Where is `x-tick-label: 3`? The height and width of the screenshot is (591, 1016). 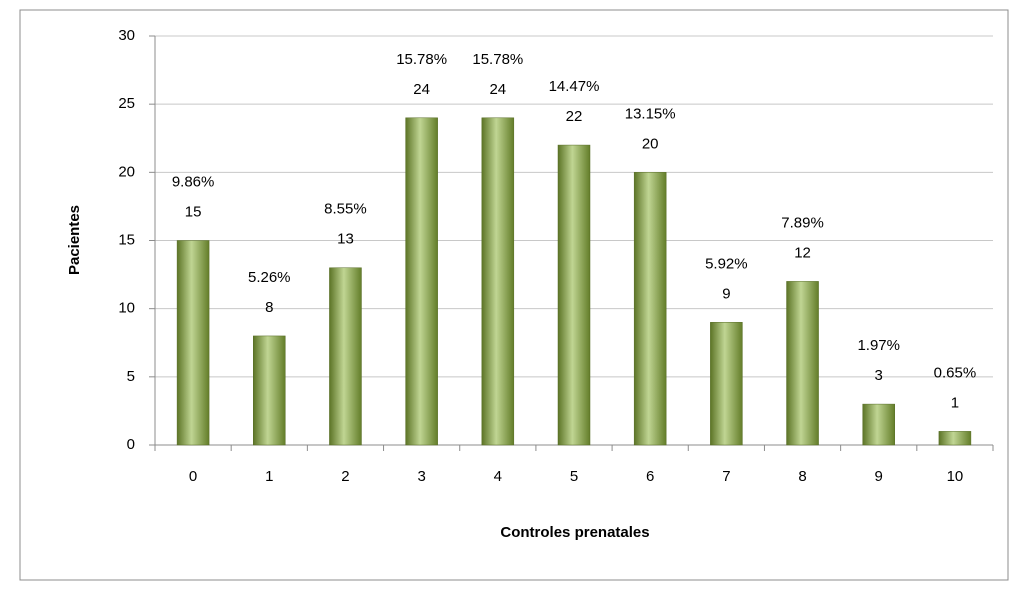 x-tick-label: 3 is located at coordinates (421, 476).